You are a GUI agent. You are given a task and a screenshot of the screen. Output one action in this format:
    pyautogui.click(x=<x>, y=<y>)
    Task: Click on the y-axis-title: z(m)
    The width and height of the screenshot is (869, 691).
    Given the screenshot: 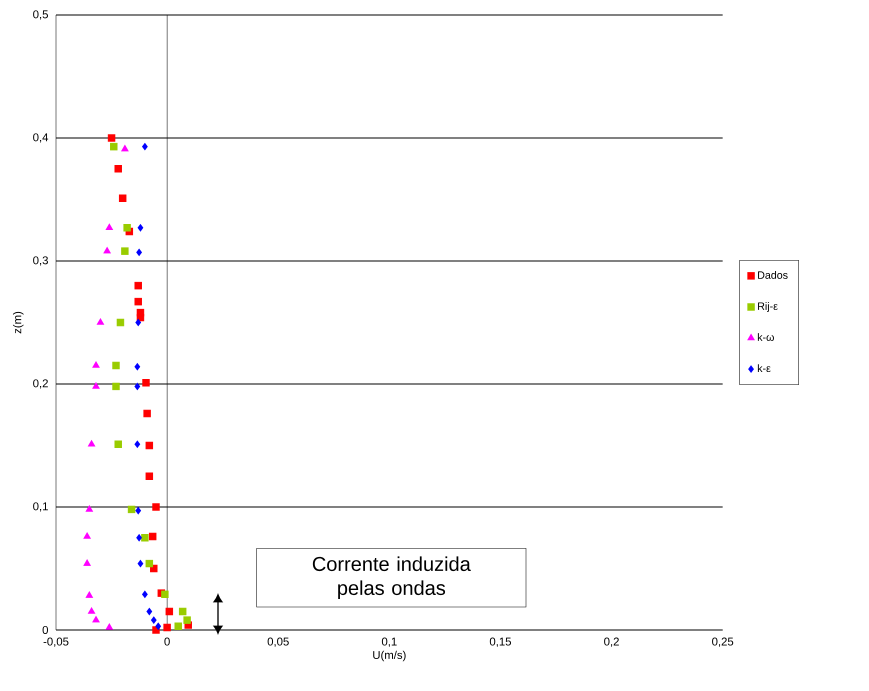 What is the action you would take?
    pyautogui.click(x=18, y=323)
    